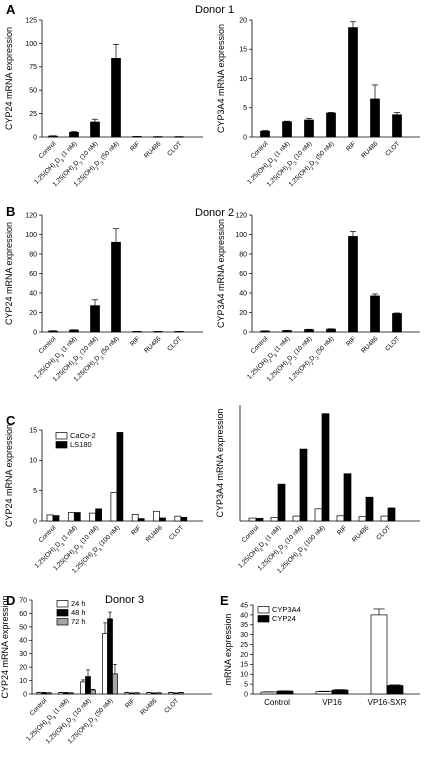  What do you see at coordinates (23, 600) in the screenshot?
I see `y-tick-label: 70` at bounding box center [23, 600].